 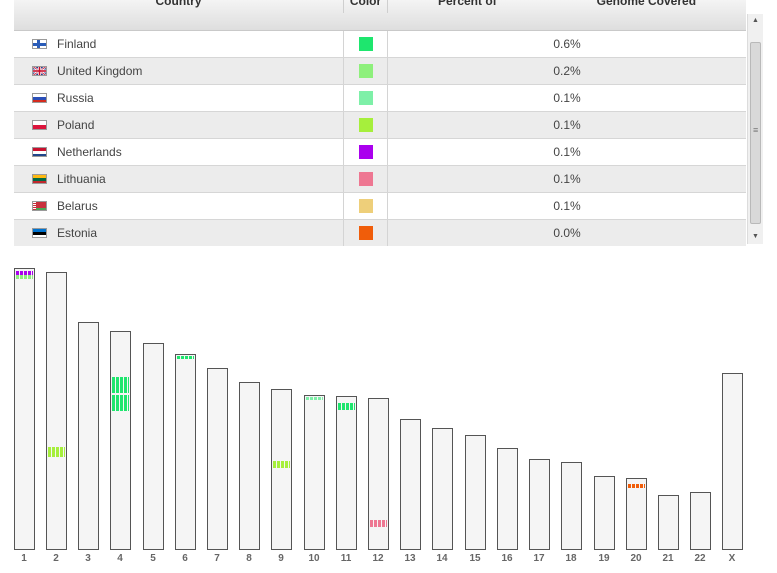 What do you see at coordinates (39, 233) in the screenshot?
I see `flag-estonia-icon` at bounding box center [39, 233].